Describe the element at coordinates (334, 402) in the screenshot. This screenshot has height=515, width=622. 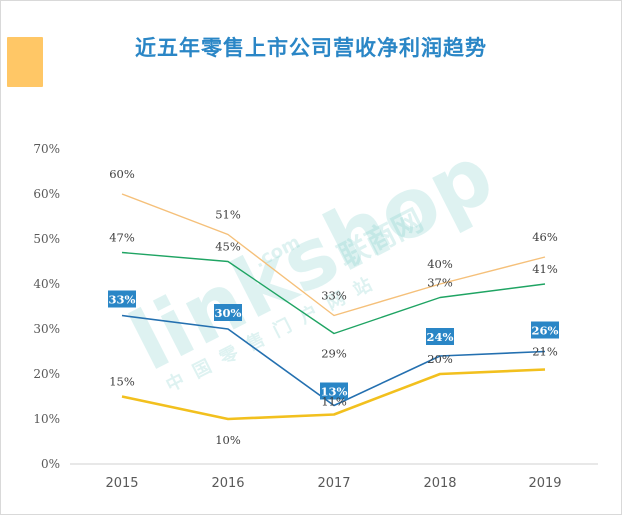
I see `data-label: 11%` at that location.